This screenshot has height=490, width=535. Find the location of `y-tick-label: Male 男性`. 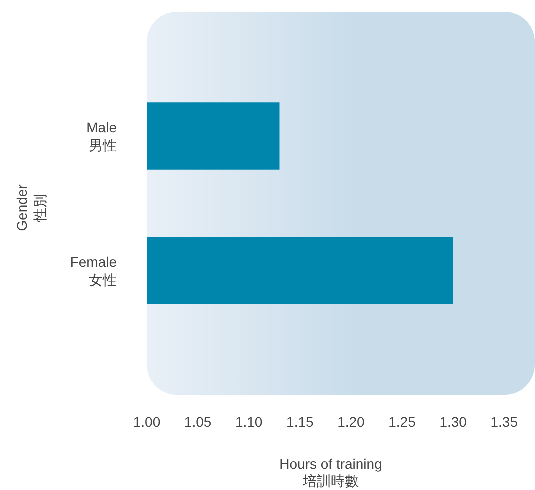

y-tick-label: Male 男性 is located at coordinates (102, 136).